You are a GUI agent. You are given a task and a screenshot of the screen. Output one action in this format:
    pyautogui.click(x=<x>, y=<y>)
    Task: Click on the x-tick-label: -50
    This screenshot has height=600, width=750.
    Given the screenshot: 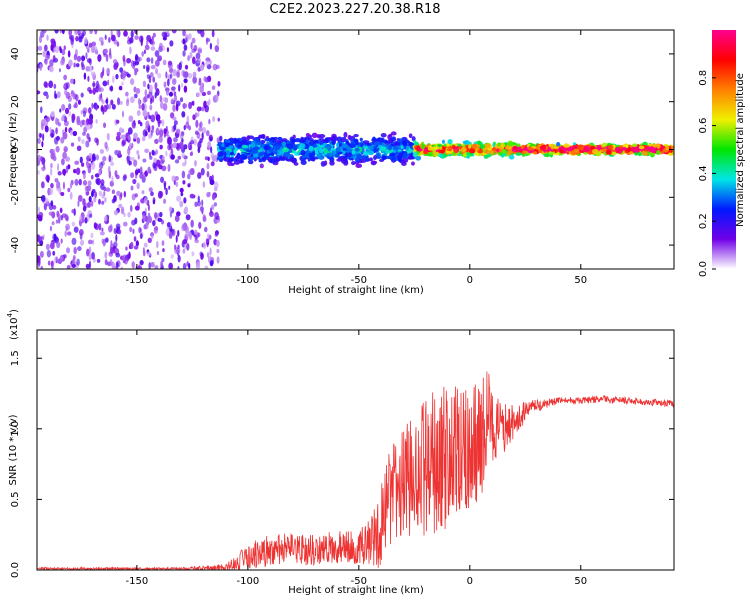 What is the action you would take?
    pyautogui.click(x=359, y=581)
    